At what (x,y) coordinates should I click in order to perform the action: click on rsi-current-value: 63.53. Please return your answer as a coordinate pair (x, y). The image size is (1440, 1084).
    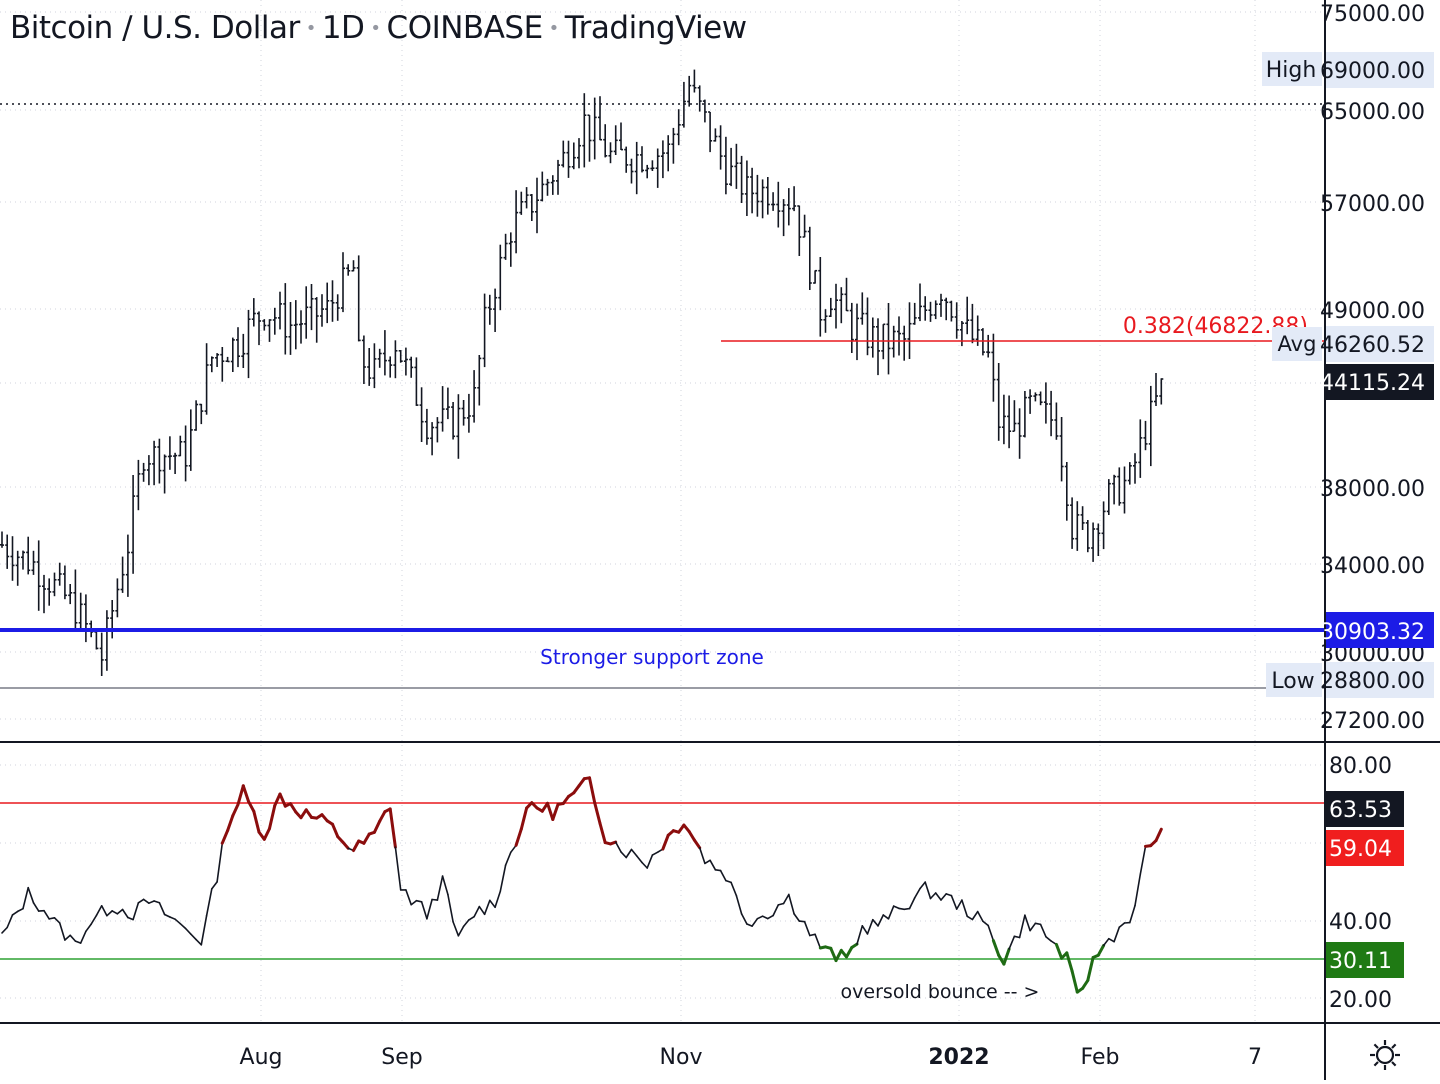
    Looking at the image, I should click on (1360, 810).